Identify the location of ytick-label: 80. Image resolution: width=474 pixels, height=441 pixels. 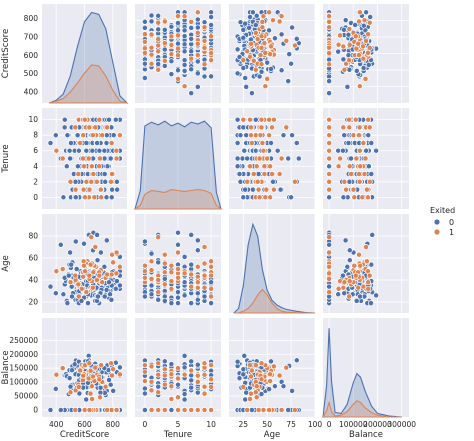
(33, 236).